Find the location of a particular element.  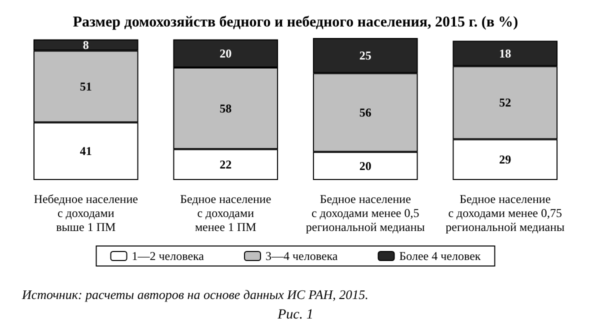

text: Источник: расчеты авторов на основе данных ИС РАН, 2015. is located at coordinates (194, 294).